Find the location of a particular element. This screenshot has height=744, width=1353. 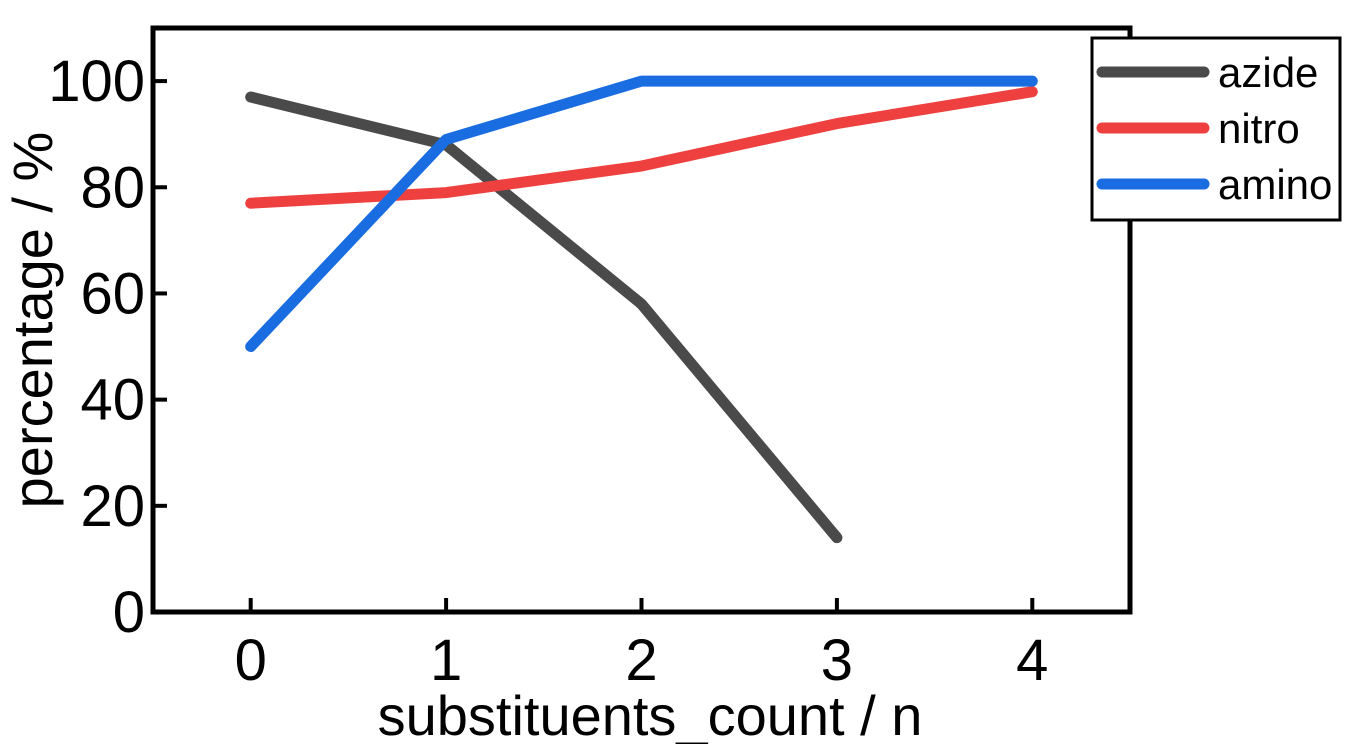

x-axis-ticks: 0 1 2 3 4 is located at coordinates (641, 645).